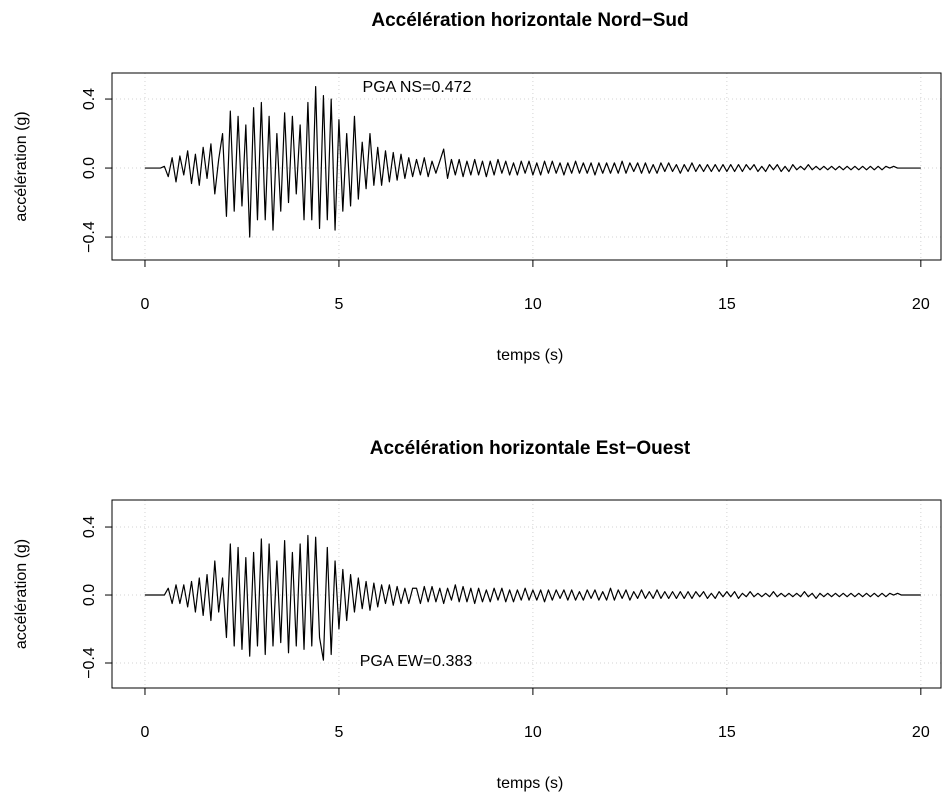 This screenshot has width=943, height=794. Describe the element at coordinates (529, 20) in the screenshot. I see `chart-title: Accélération horizontale Nord−Sud` at that location.